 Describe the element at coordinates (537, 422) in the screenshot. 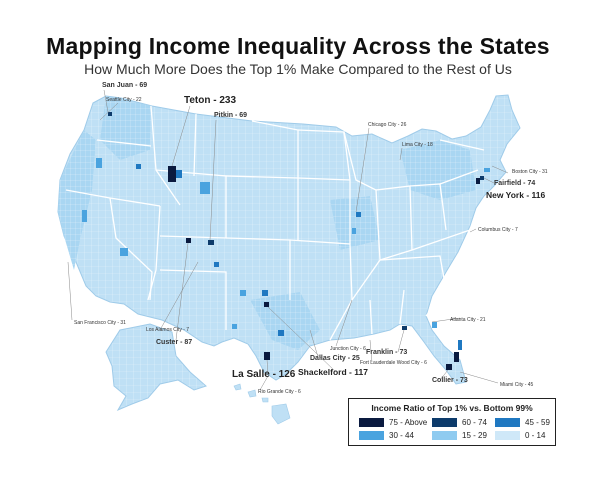

I see `legend-label-45-59: 45 - 59` at that location.